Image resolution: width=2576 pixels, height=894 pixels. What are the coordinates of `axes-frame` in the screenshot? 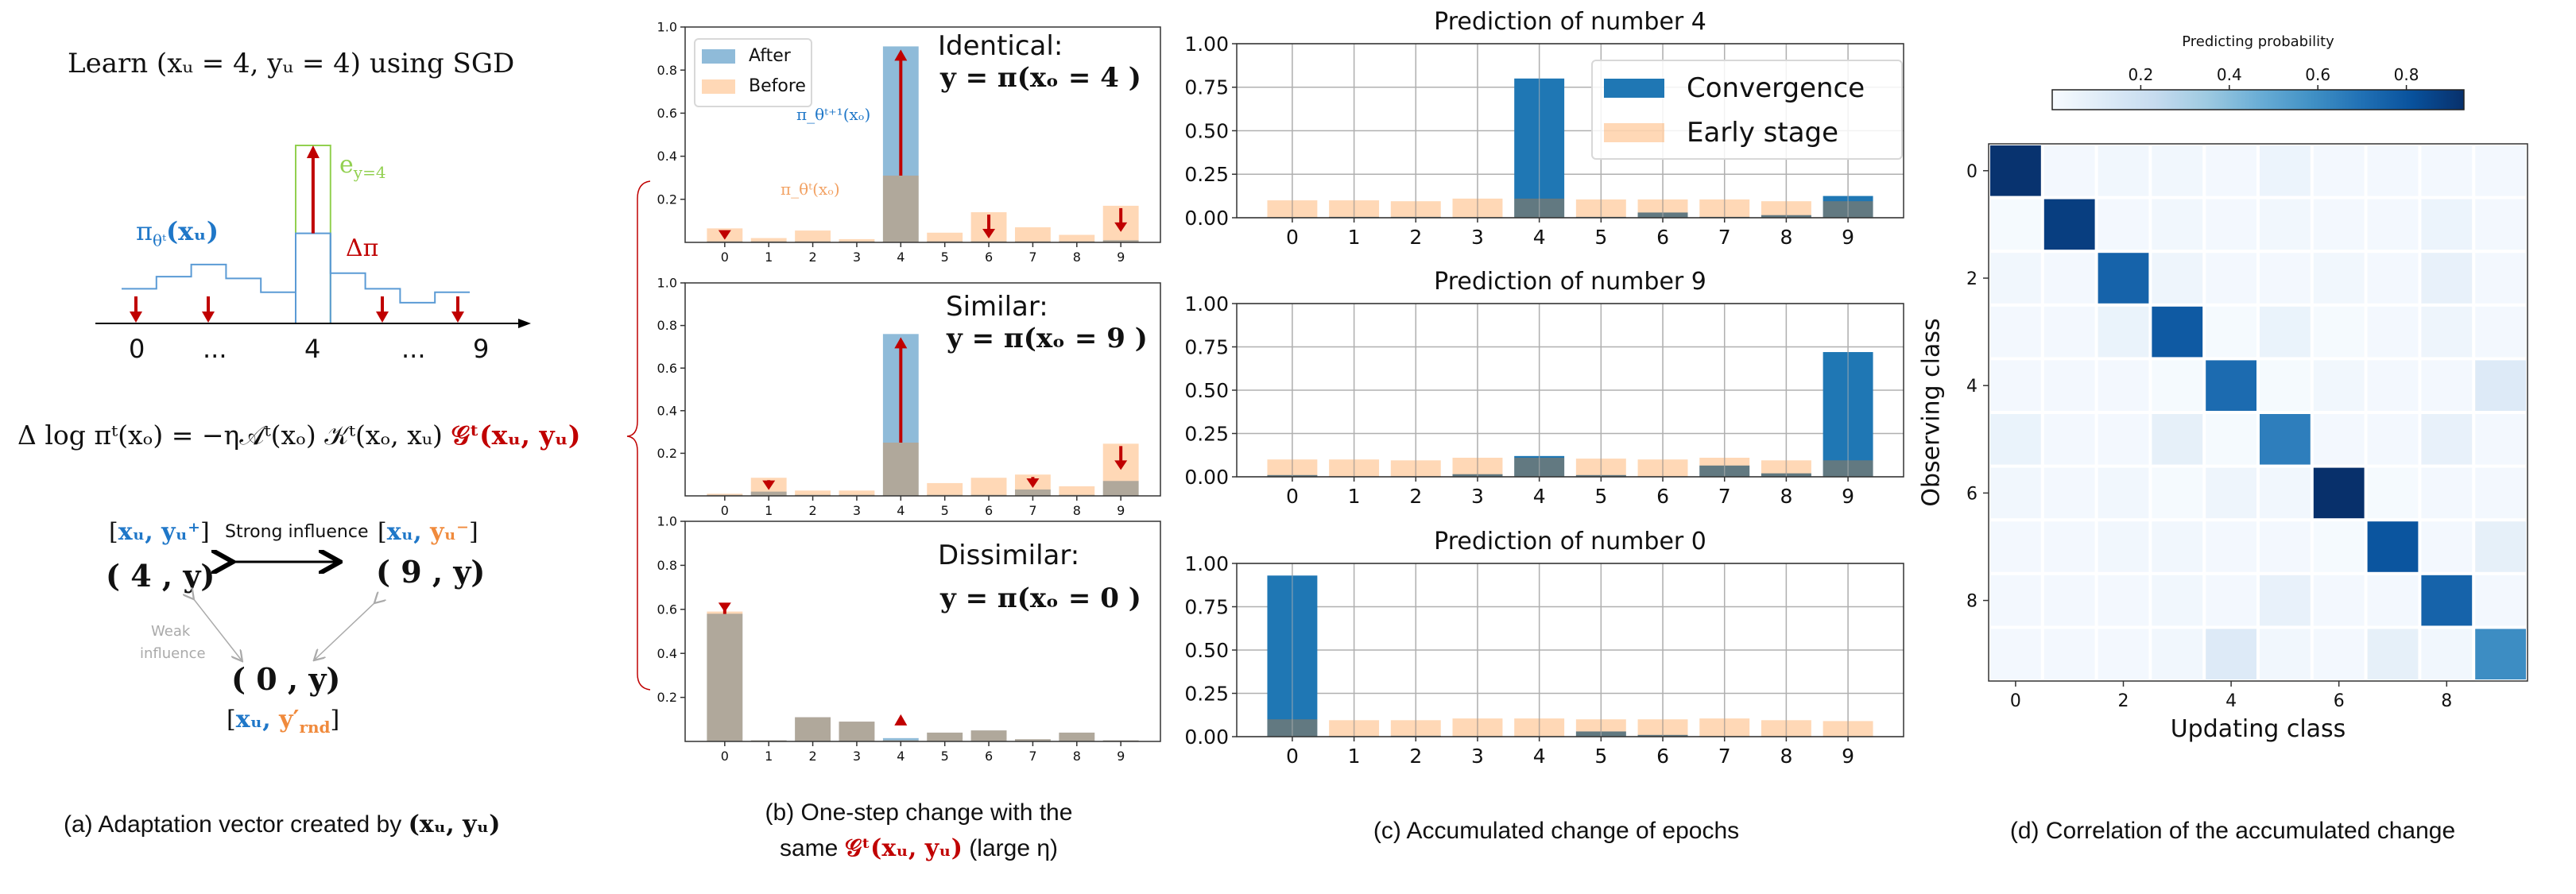 It's located at (922, 631).